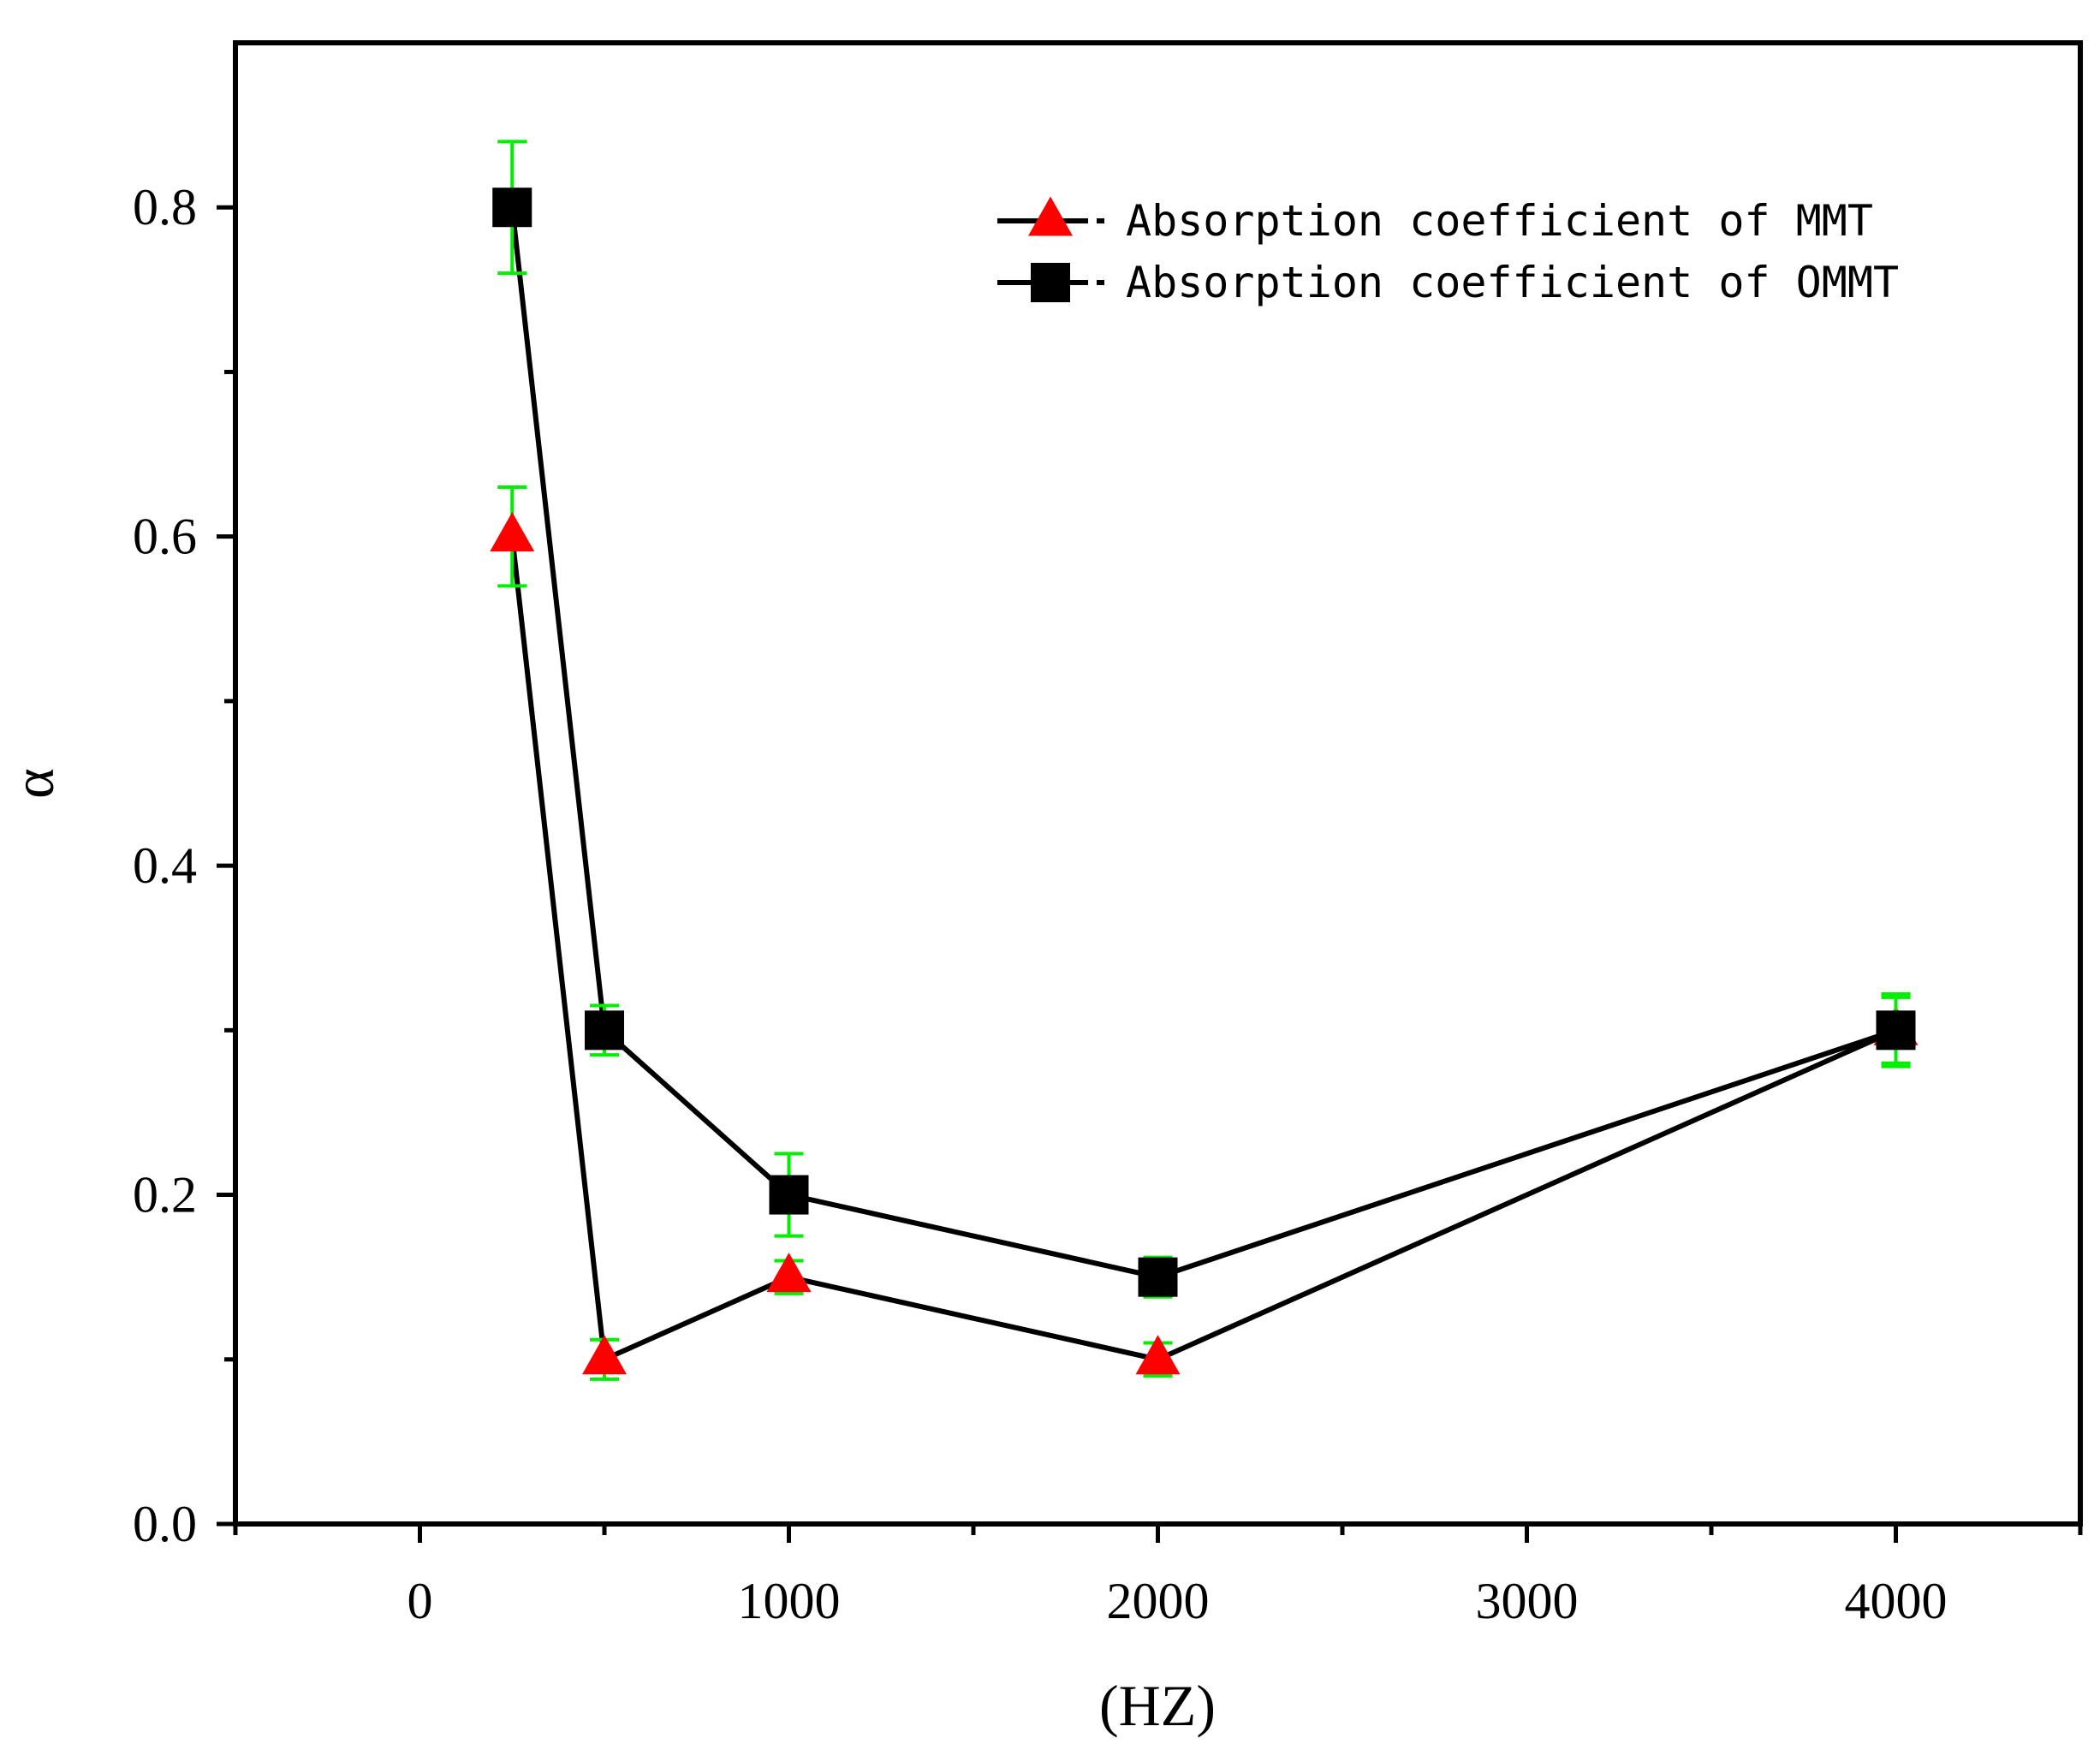 The image size is (2100, 1750). Describe the element at coordinates (1527, 1601) in the screenshot. I see `x-tick-label: 3000` at that location.